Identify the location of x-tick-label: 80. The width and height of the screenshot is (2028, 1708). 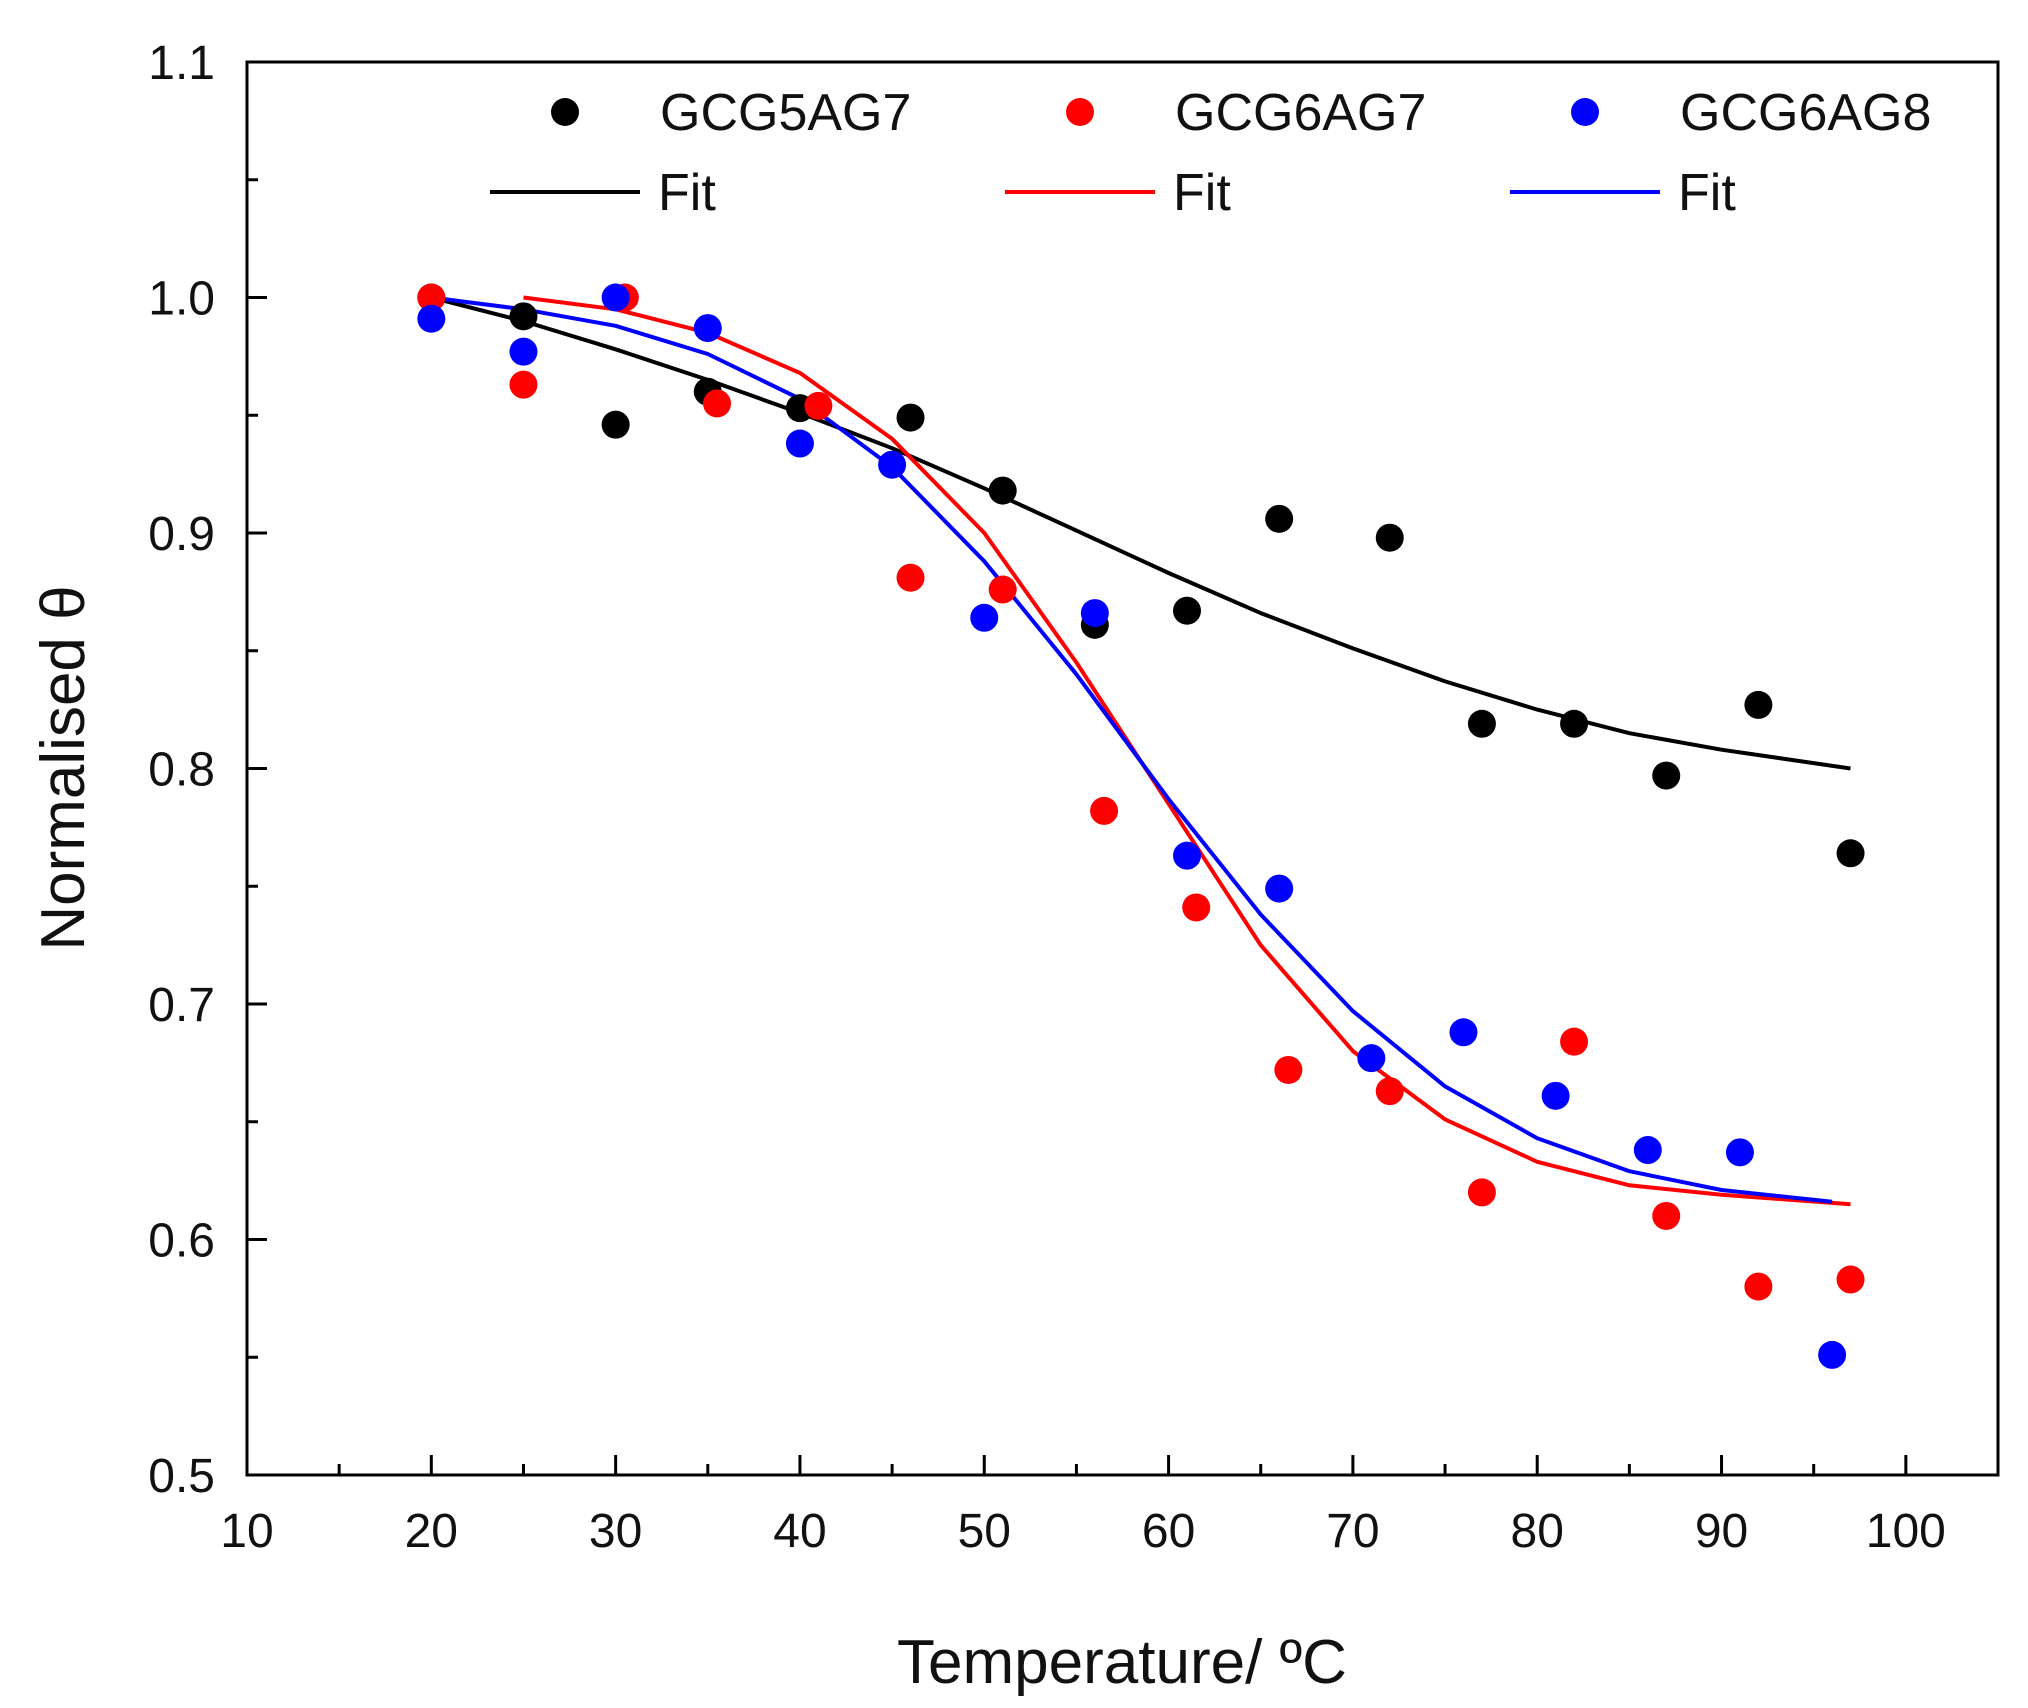
(1537, 1531).